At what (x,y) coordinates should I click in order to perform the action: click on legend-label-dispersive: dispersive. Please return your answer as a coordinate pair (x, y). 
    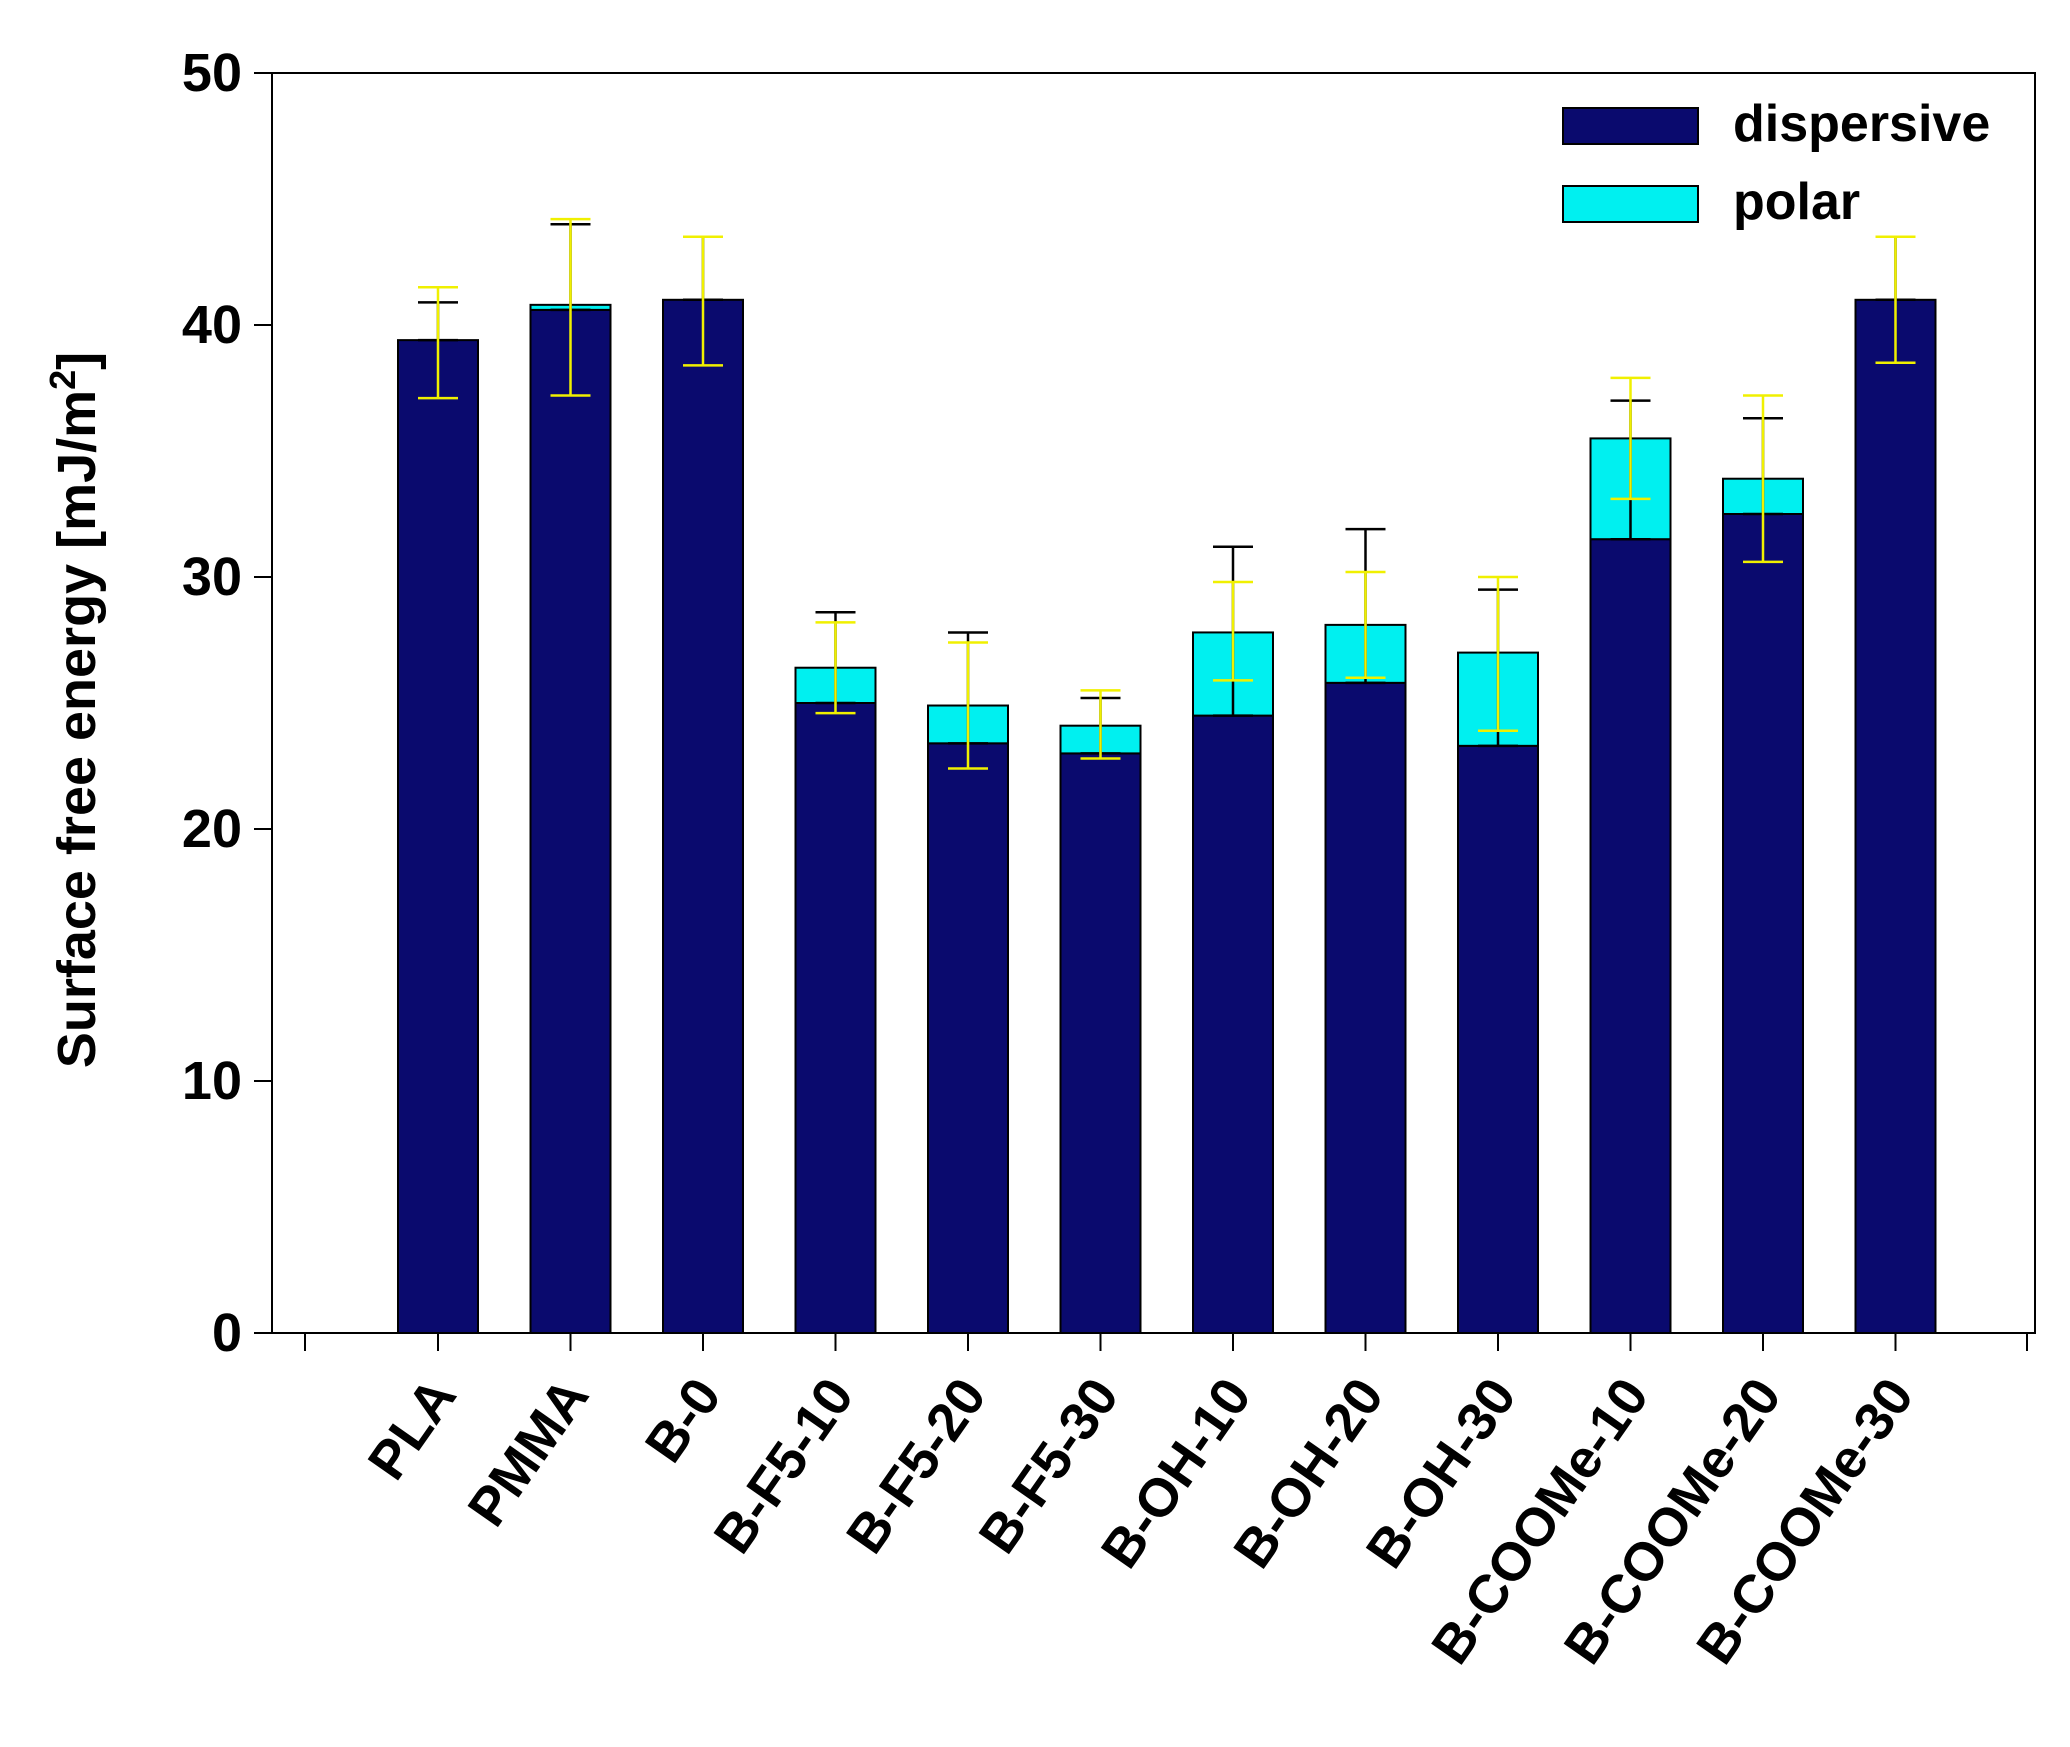
    Looking at the image, I should click on (1861, 124).